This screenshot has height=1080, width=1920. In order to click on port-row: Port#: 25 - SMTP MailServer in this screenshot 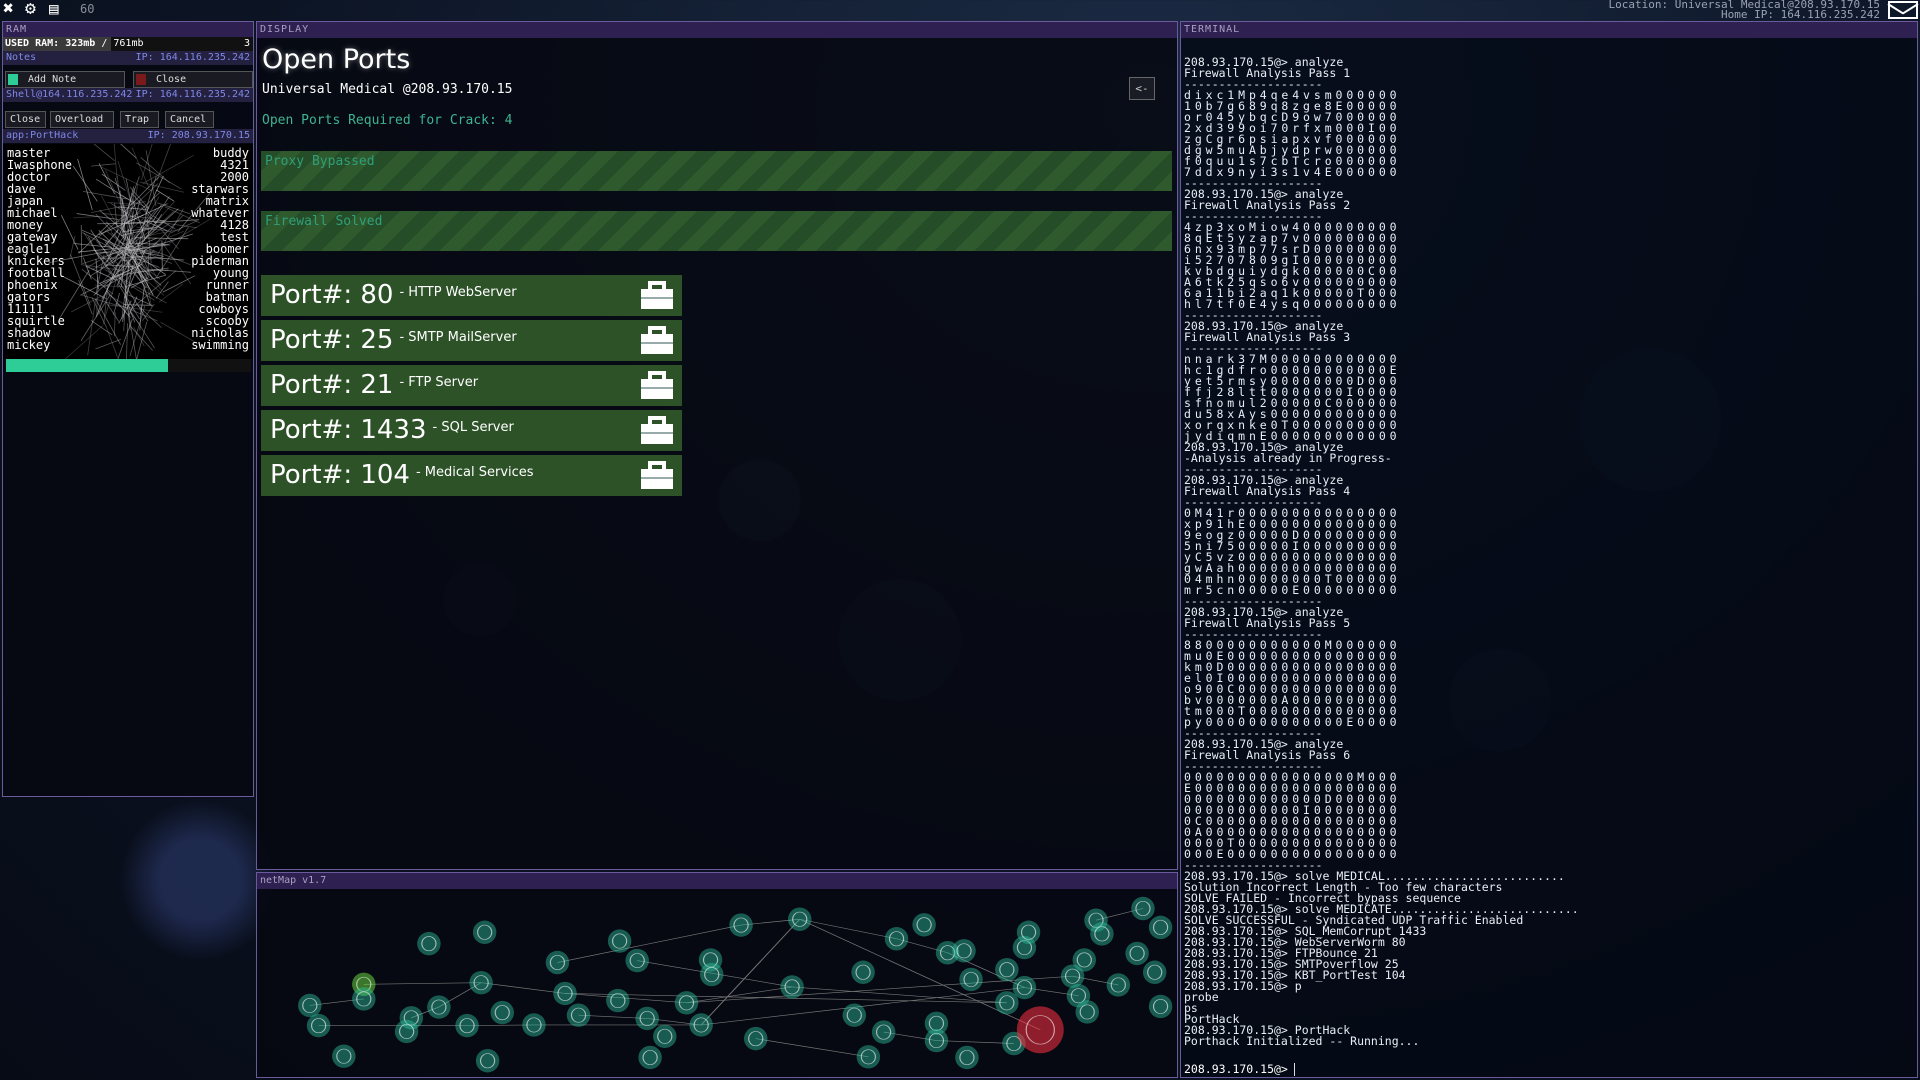, I will do `click(471, 340)`.